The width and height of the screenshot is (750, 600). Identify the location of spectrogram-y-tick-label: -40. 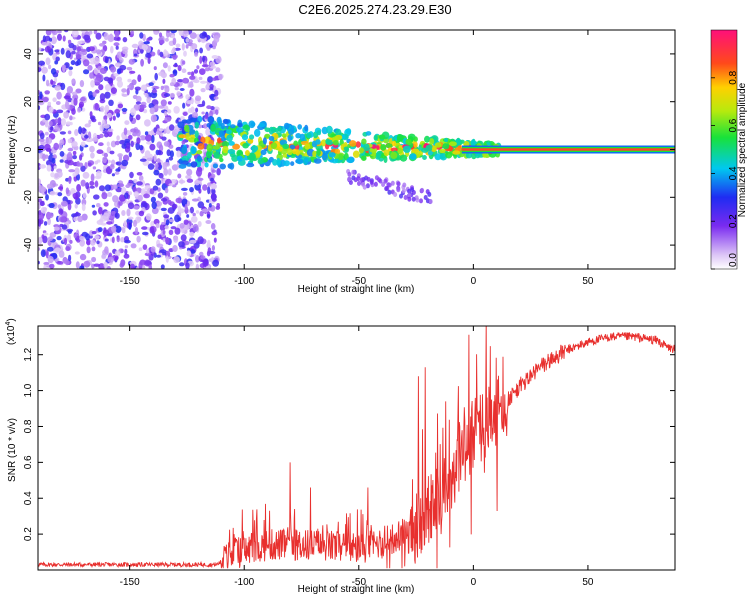
(28, 244).